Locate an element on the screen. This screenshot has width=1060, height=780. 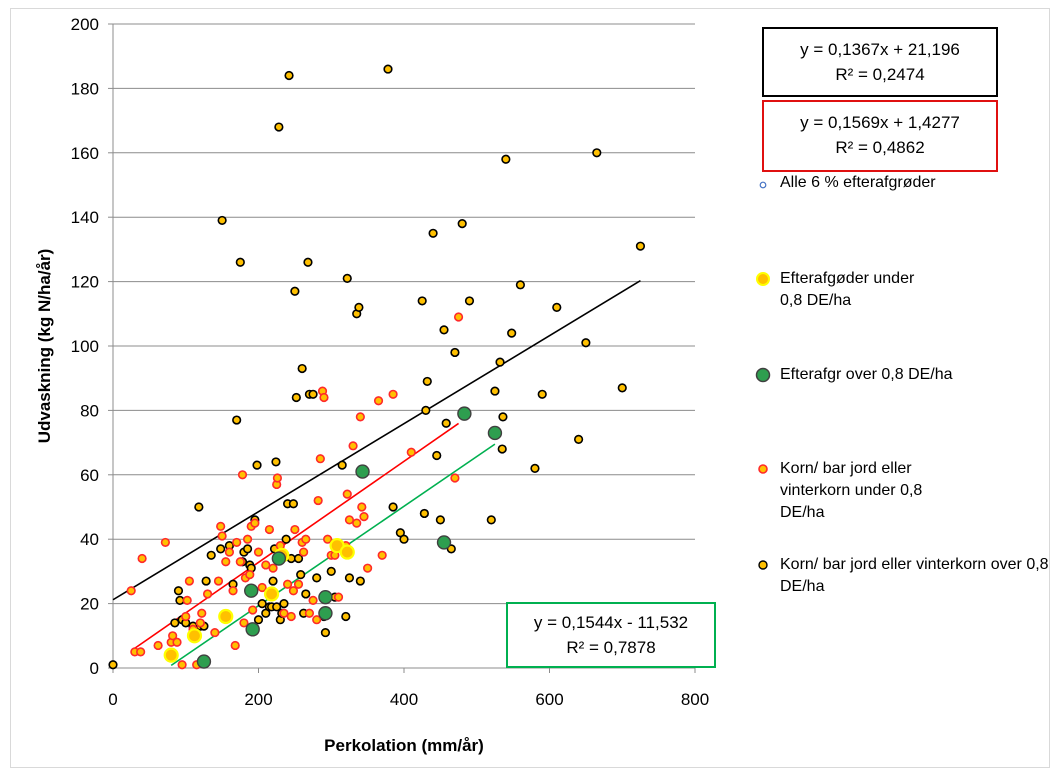
y-tick-label: 40 is located at coordinates (89, 539).